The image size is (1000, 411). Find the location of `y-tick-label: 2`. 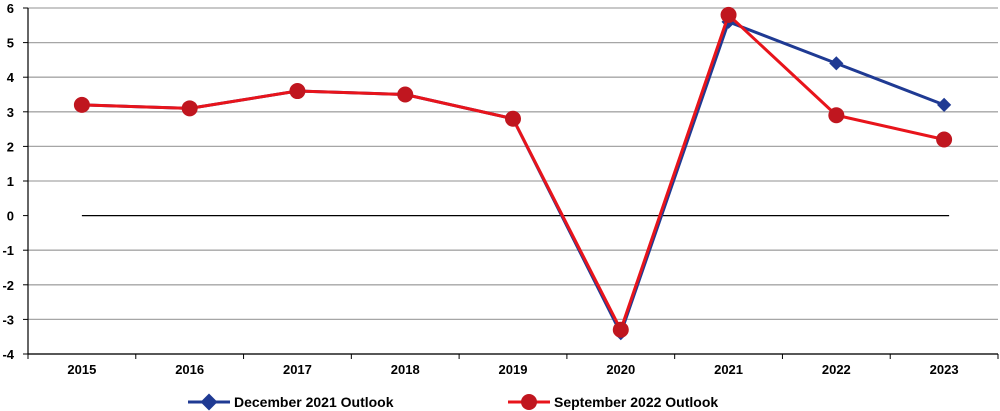

y-tick-label: 2 is located at coordinates (10, 146).